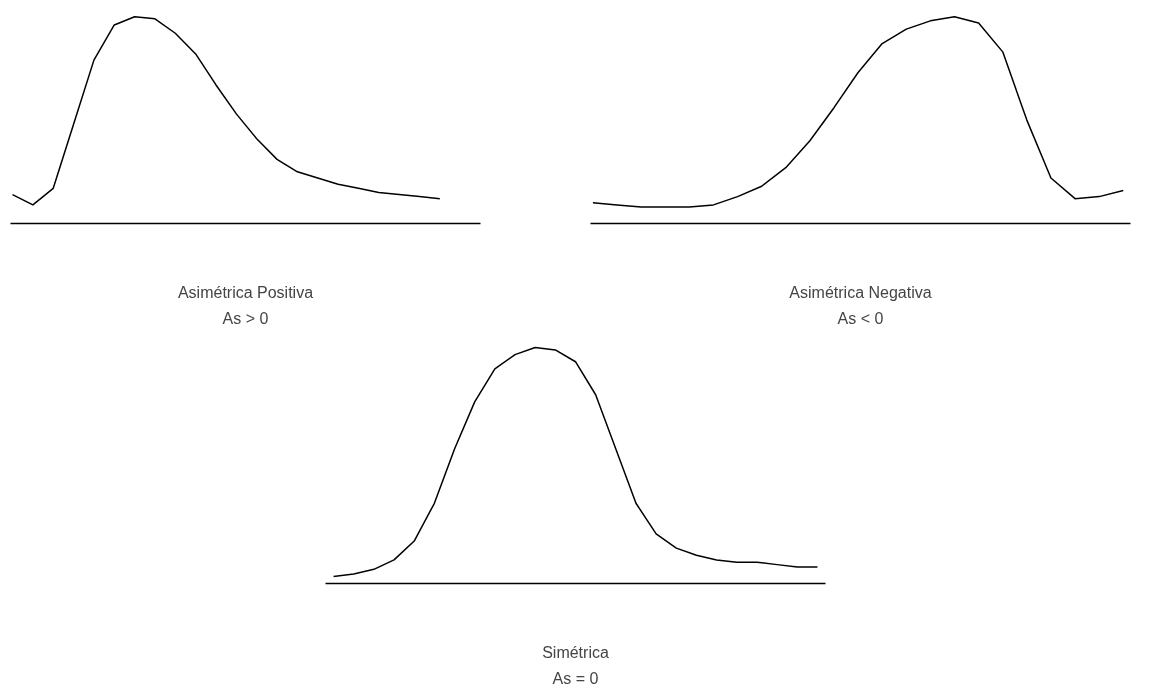 This screenshot has width=1156, height=696. I want to click on text: As = 0, so click(575, 678).